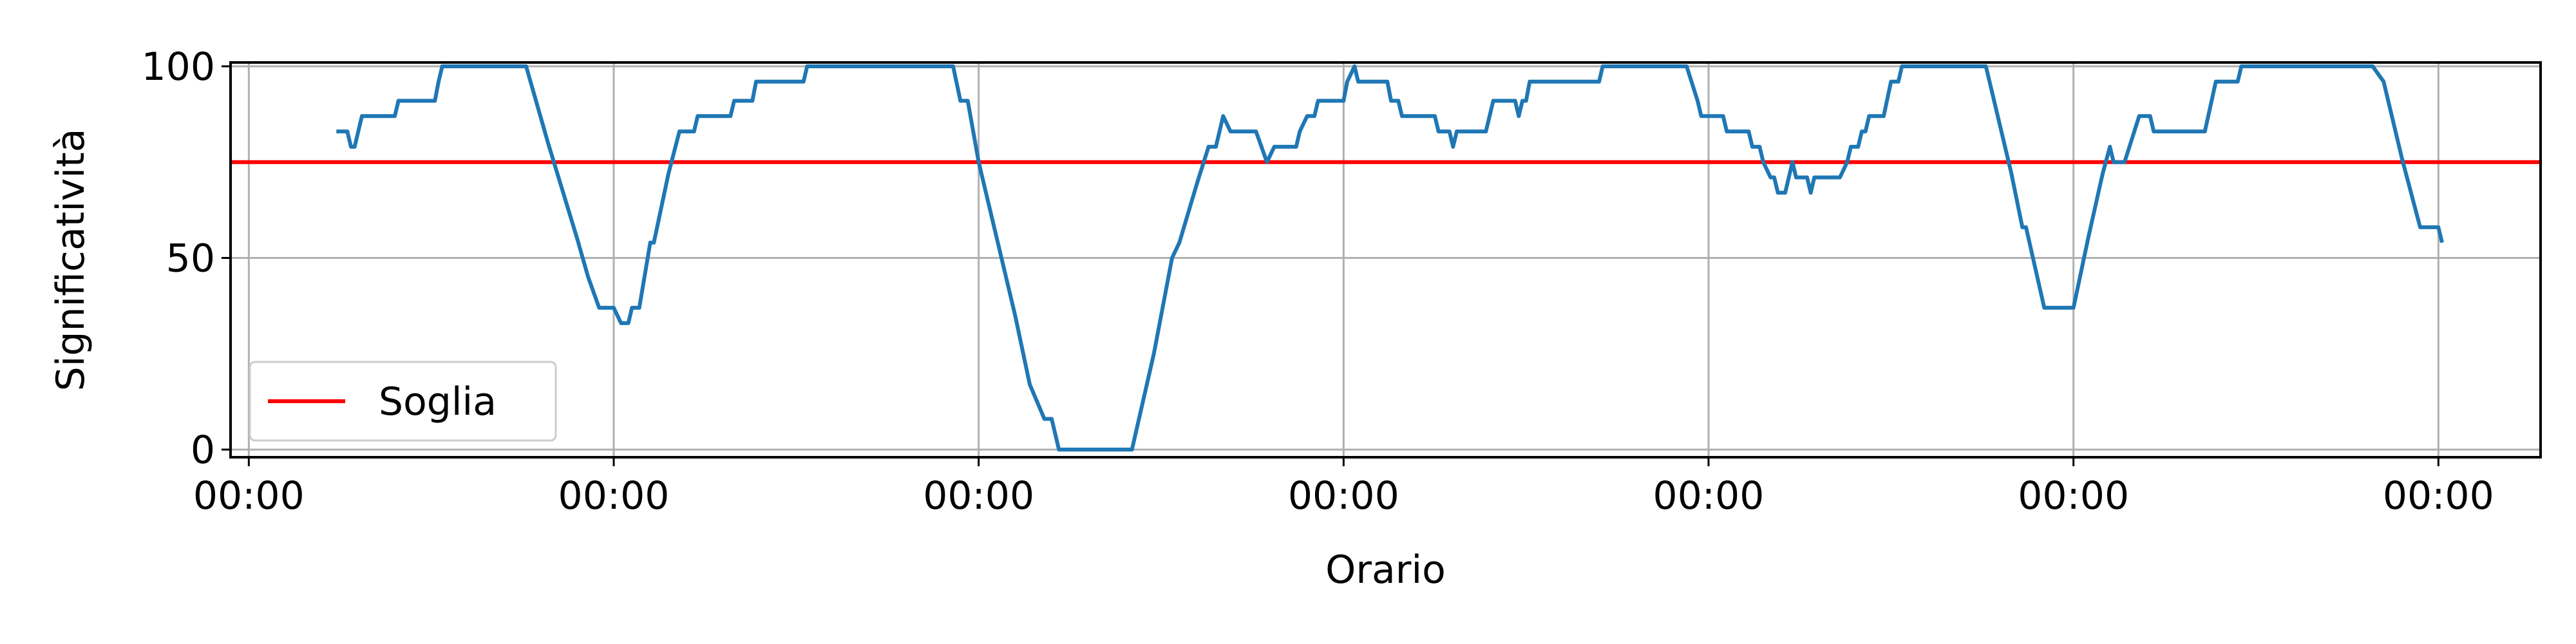 The height and width of the screenshot is (644, 2576). Describe the element at coordinates (1385, 570) in the screenshot. I see `x-axis-label: Orario` at that location.